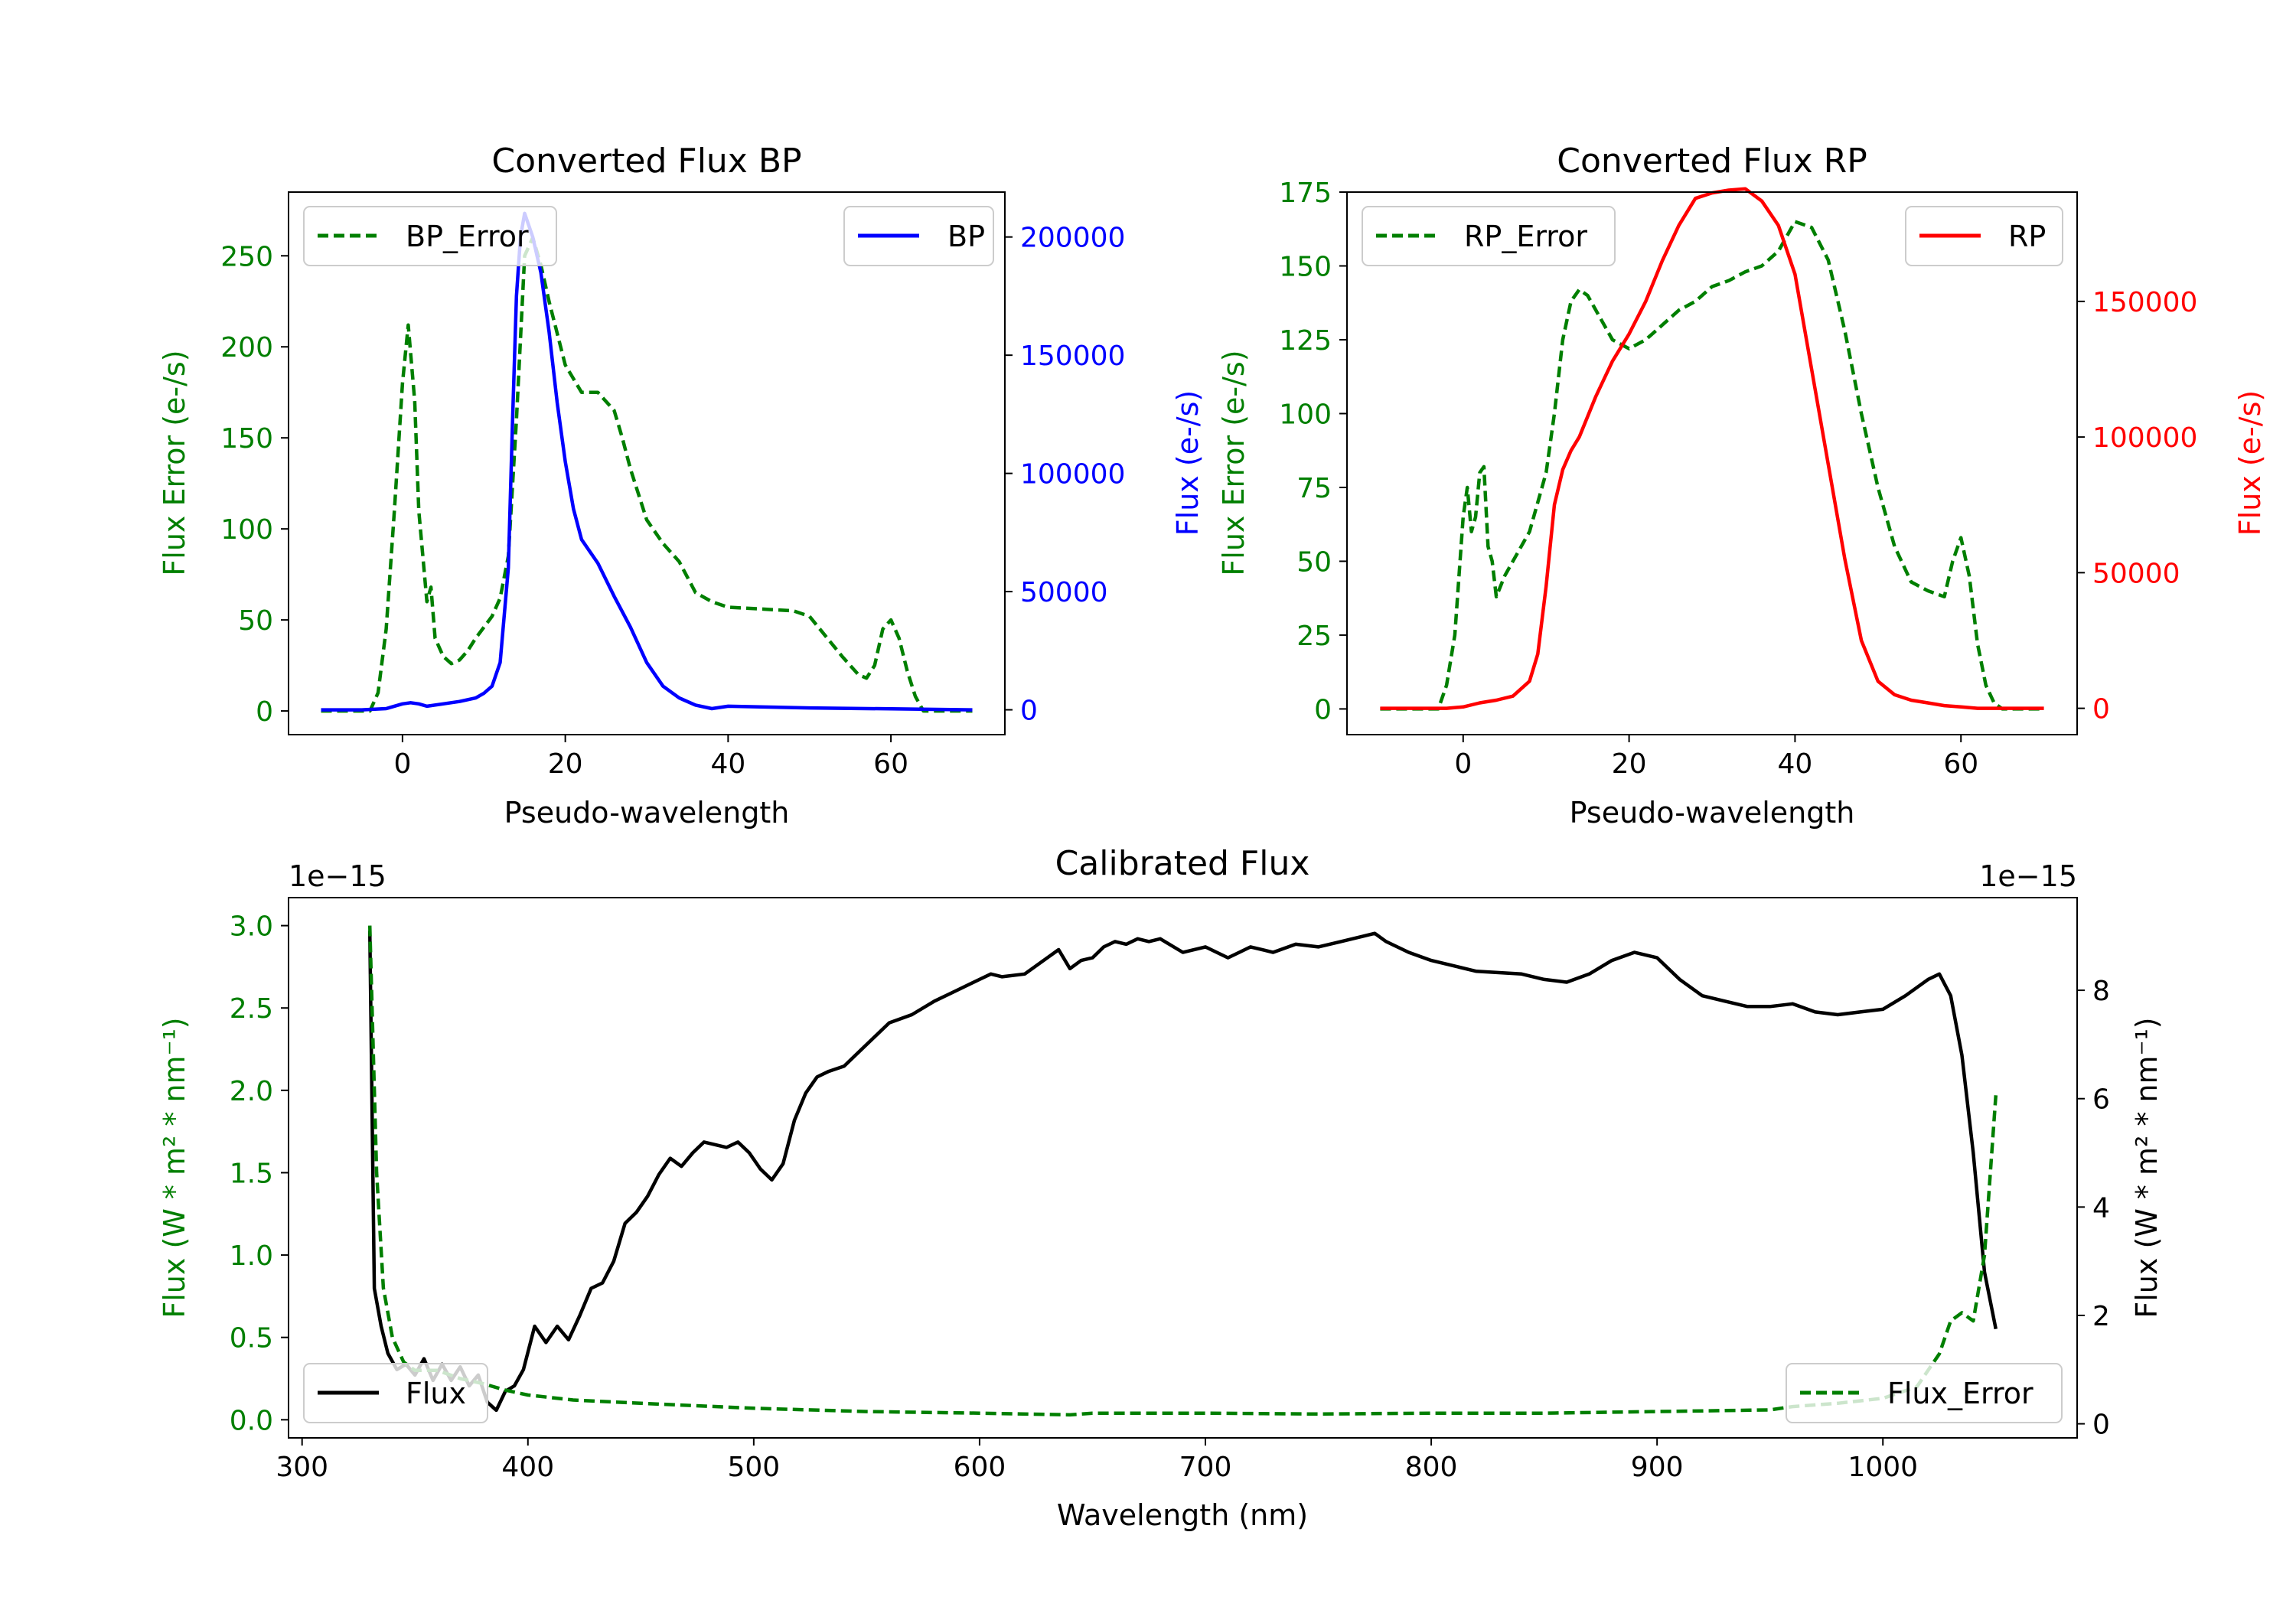 This screenshot has height=1607, width=2296. What do you see at coordinates (255, 621) in the screenshot?
I see `bp-ytick-left-label: 50` at bounding box center [255, 621].